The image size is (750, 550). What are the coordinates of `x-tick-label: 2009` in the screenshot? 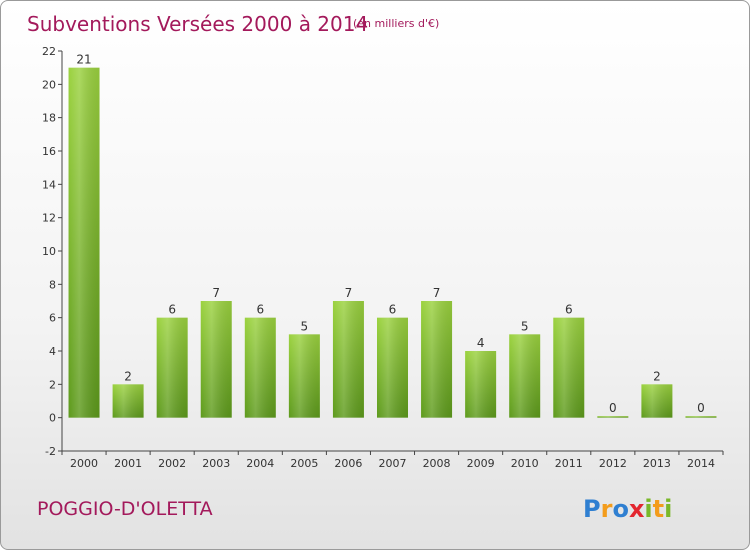 It's located at (481, 463).